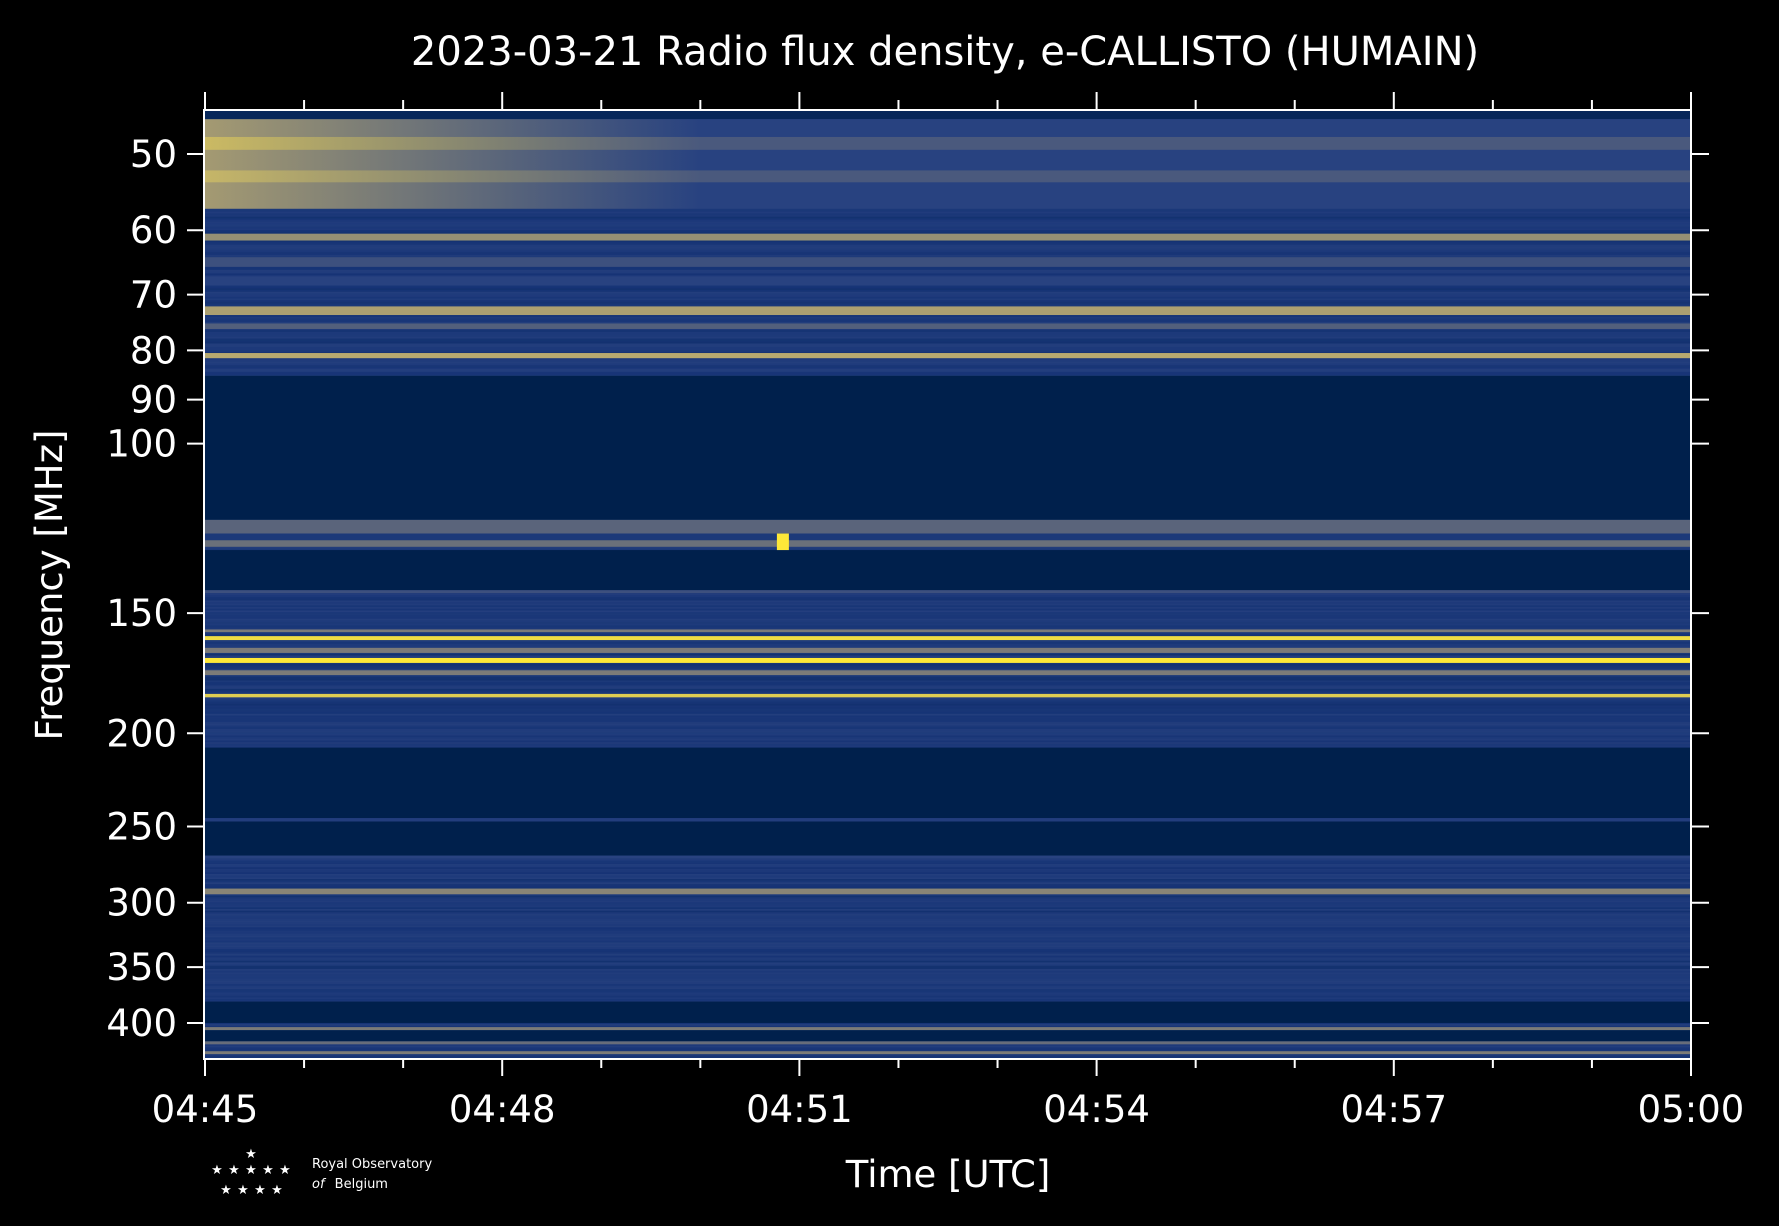 Image resolution: width=1779 pixels, height=1226 pixels. What do you see at coordinates (141, 444) in the screenshot?
I see `y-tick-label: 100` at bounding box center [141, 444].